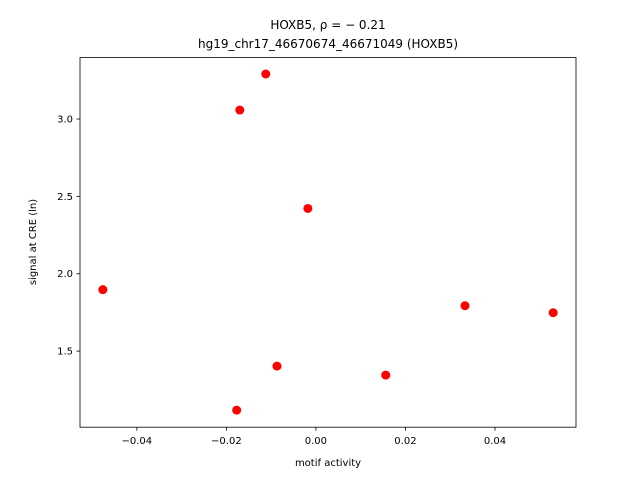 Image resolution: width=640 pixels, height=480 pixels. What do you see at coordinates (137, 441) in the screenshot?
I see `x-tick-label: −0.04` at bounding box center [137, 441].